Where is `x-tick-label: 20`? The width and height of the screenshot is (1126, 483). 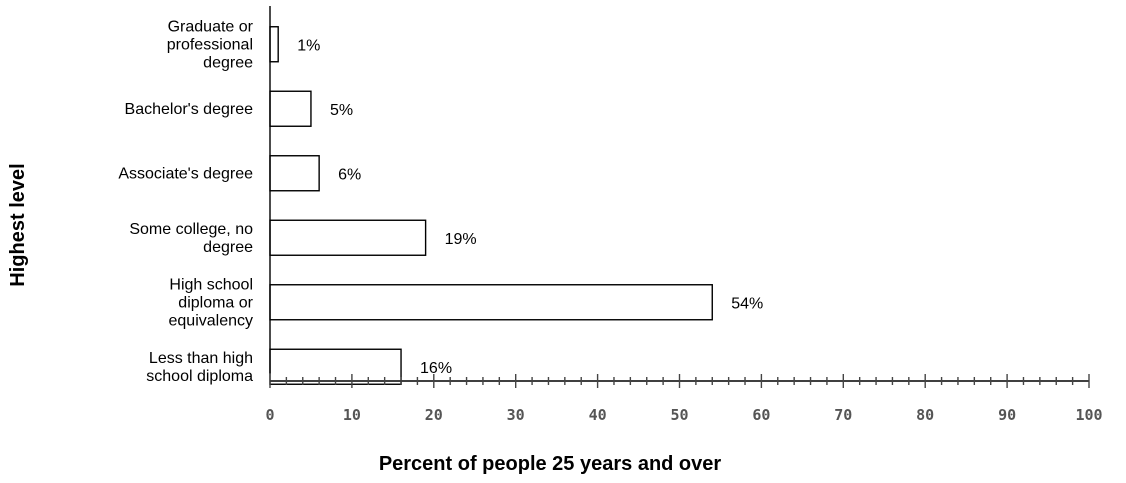
x-tick-label: 20 is located at coordinates (434, 415).